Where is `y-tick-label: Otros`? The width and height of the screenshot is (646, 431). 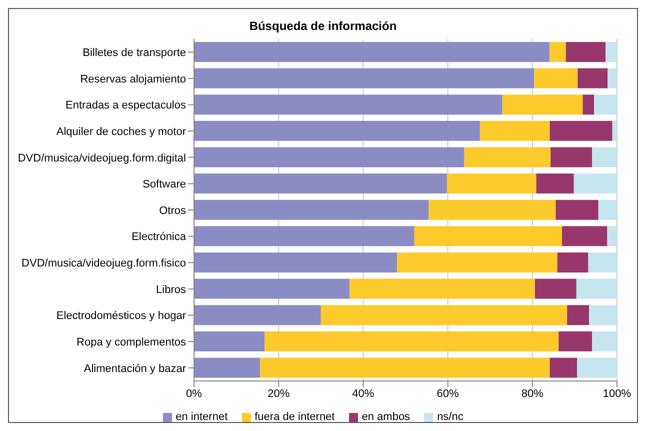
y-tick-label: Otros is located at coordinates (172, 210).